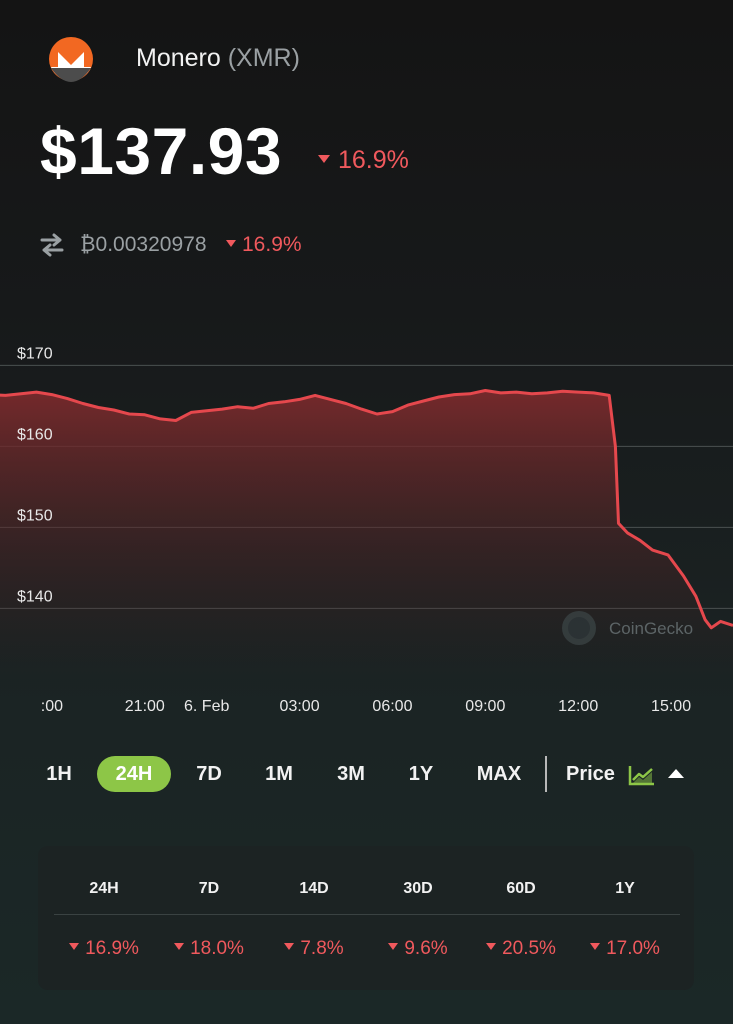  Describe the element at coordinates (206, 706) in the screenshot. I see `x-tick-label: 6. Feb` at that location.